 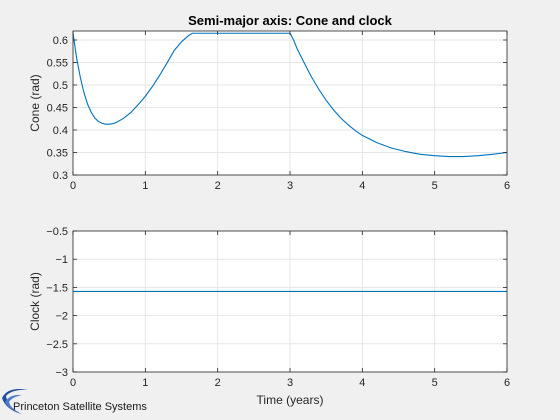 I want to click on company-name: Princeton Satellite Systems, so click(x=80, y=407).